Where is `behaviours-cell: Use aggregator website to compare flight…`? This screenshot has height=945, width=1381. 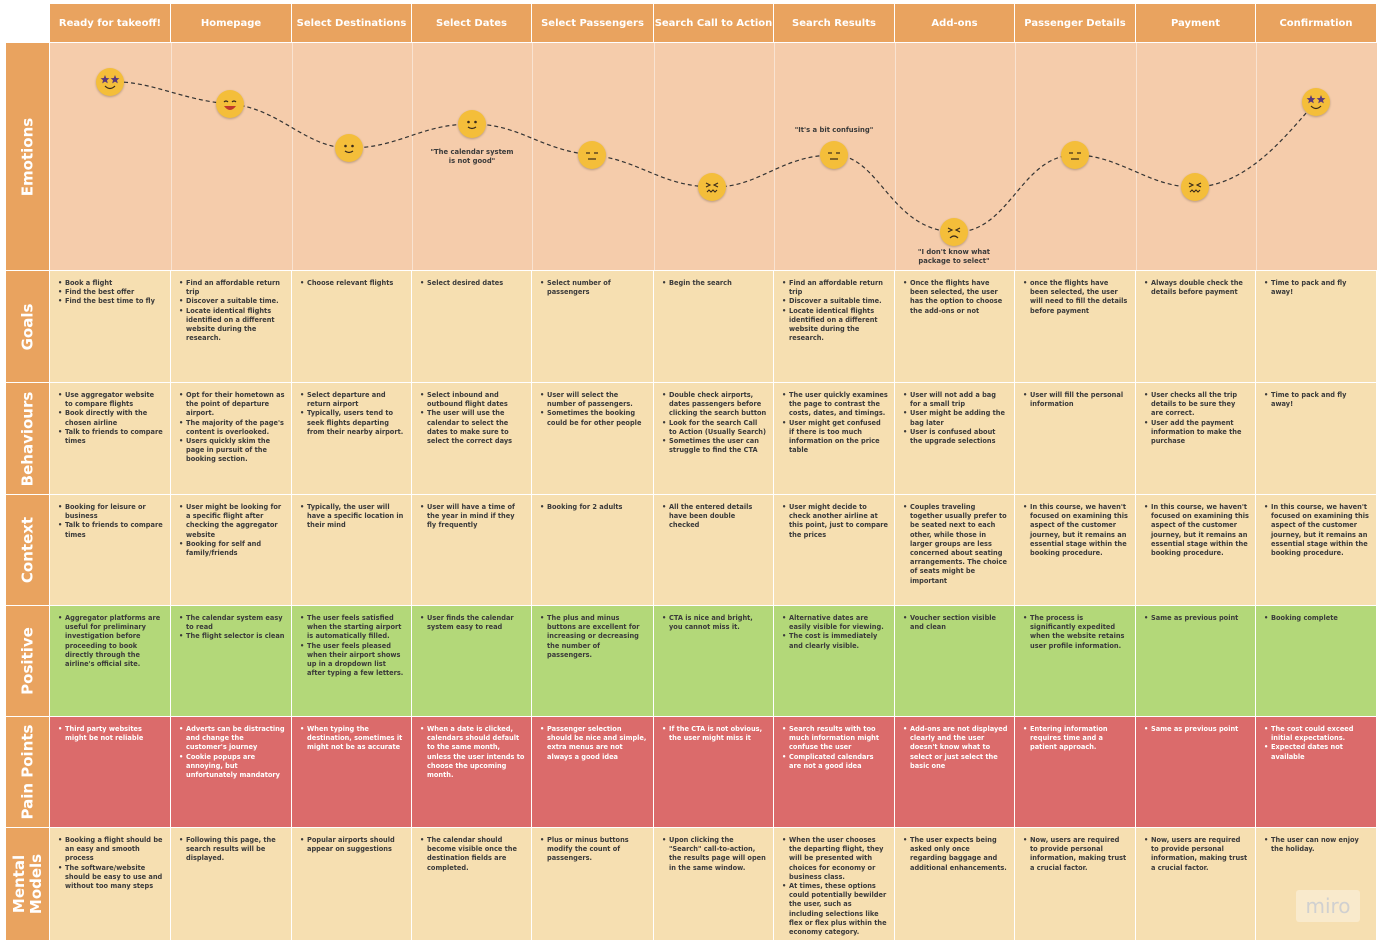 behaviours-cell: Use aggregator website to compare flight… is located at coordinates (110, 438).